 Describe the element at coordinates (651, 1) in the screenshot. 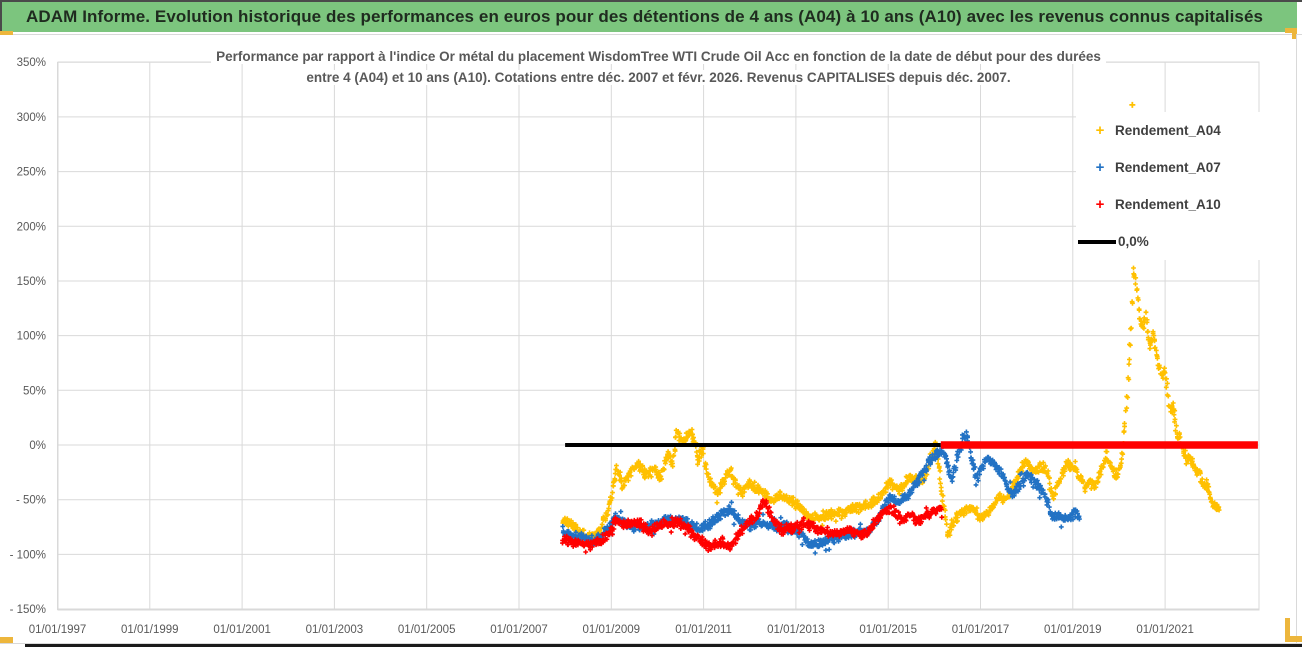

I see `header-top-border` at that location.